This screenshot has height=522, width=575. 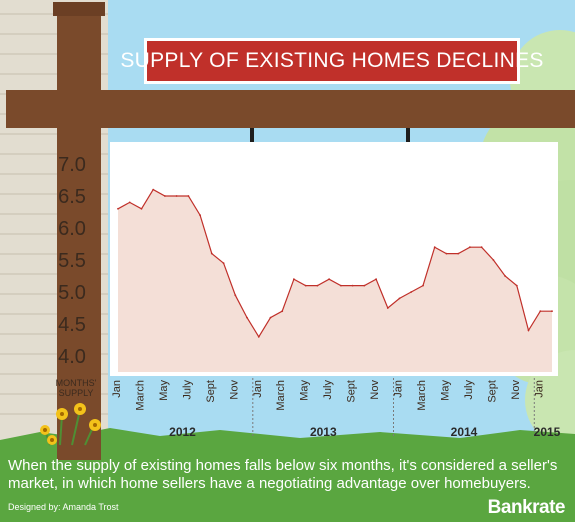 I want to click on y-axis-ticks: 7.0 6.5 6.0 5.5 5.0 4.5 4.0, so click(x=72, y=261).